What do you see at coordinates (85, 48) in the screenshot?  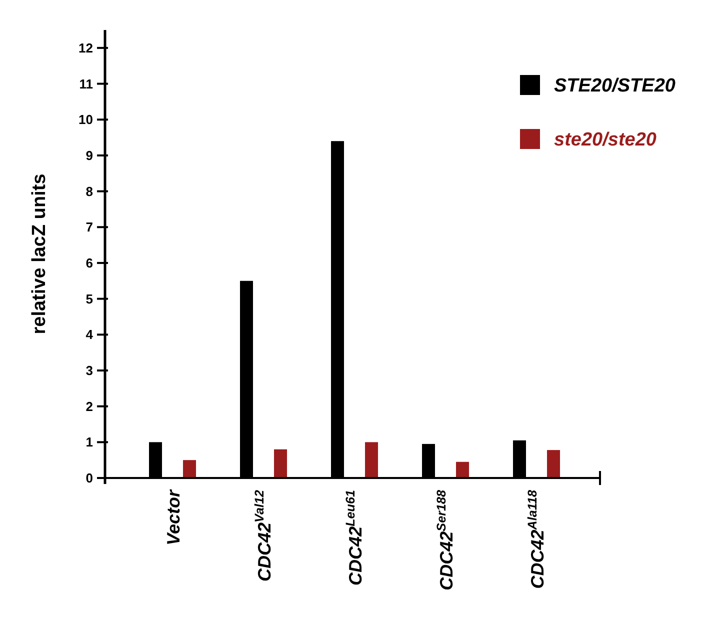 I see `y-tick-label: 12` at bounding box center [85, 48].